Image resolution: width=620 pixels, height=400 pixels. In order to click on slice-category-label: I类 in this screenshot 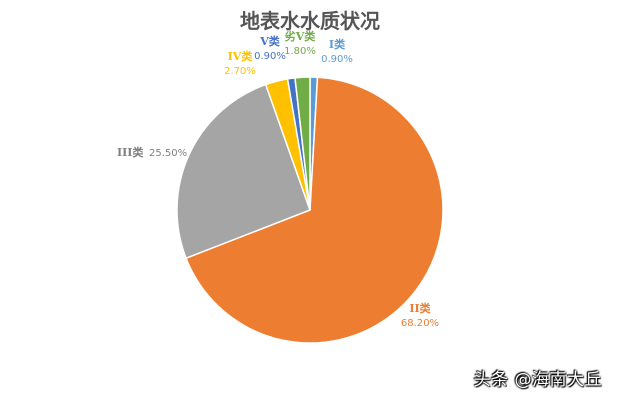, I will do `click(337, 44)`.